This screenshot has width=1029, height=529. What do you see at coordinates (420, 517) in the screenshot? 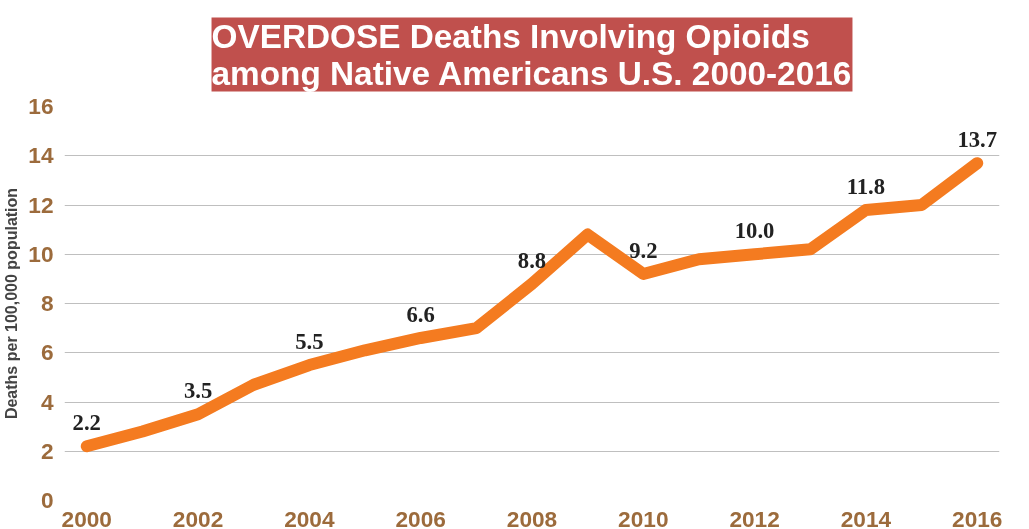
I see `x-tick-label: 2006` at bounding box center [420, 517].